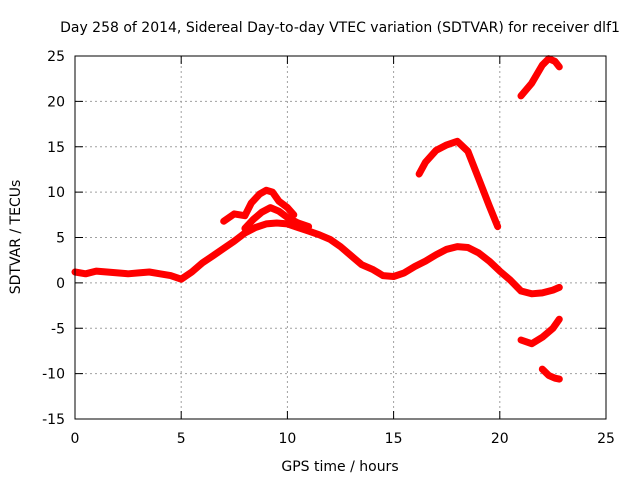 This screenshot has height=480, width=640. I want to click on y-tick-label: 15, so click(56, 148).